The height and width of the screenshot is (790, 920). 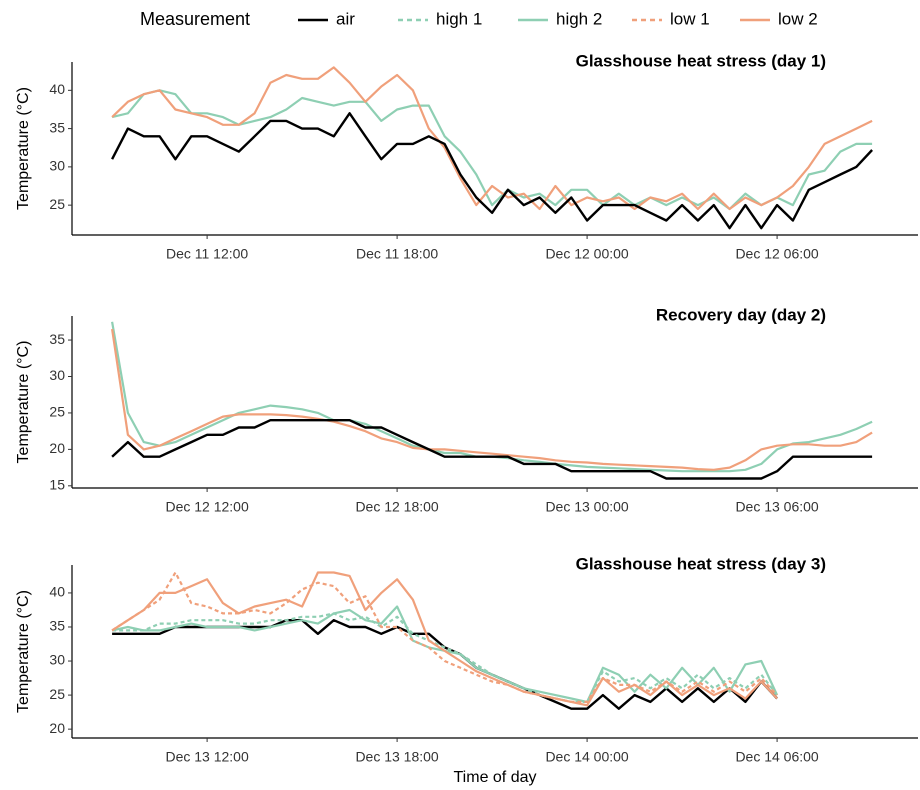 What do you see at coordinates (397, 254) in the screenshot?
I see `x-tick-label: Dec 11 18:00` at bounding box center [397, 254].